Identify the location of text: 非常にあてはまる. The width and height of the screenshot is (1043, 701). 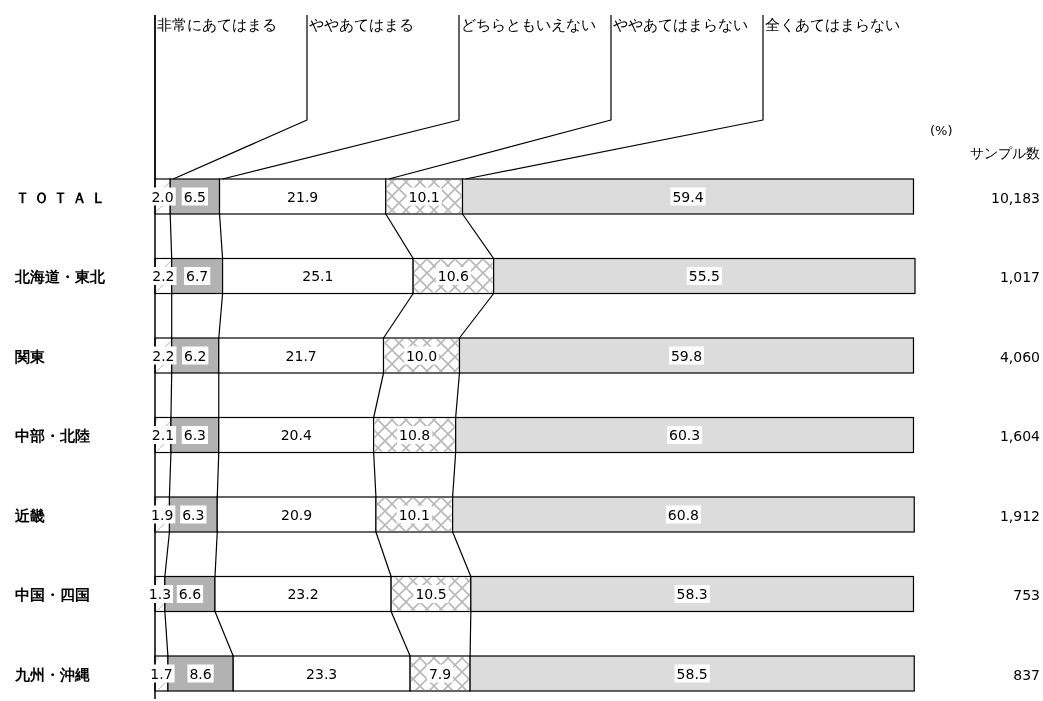
(217, 25).